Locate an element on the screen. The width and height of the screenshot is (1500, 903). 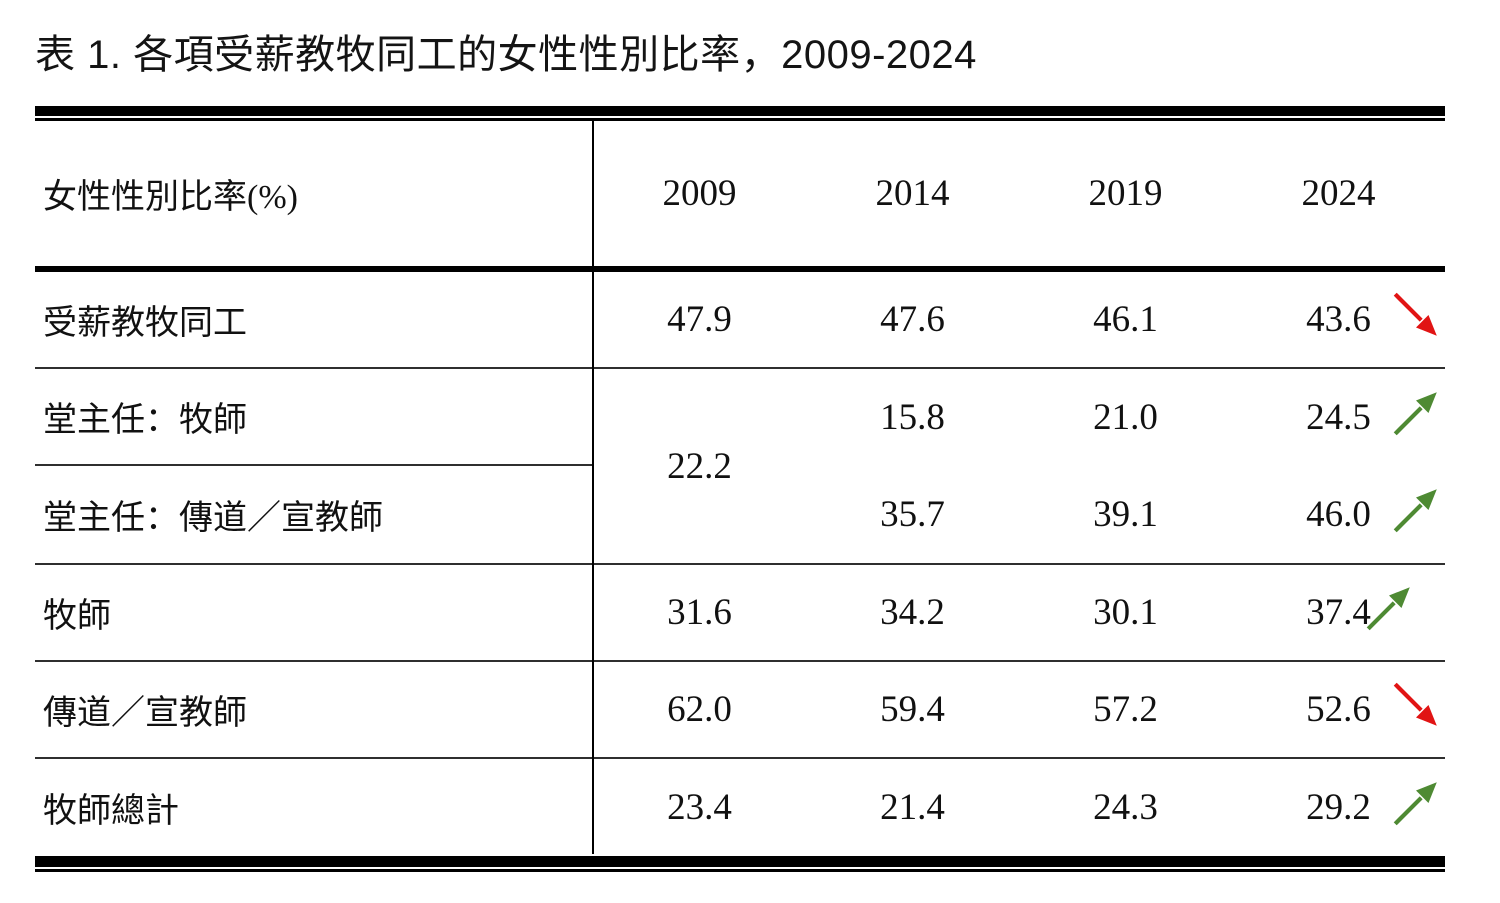
cell-value: 31.6 is located at coordinates (699, 612).